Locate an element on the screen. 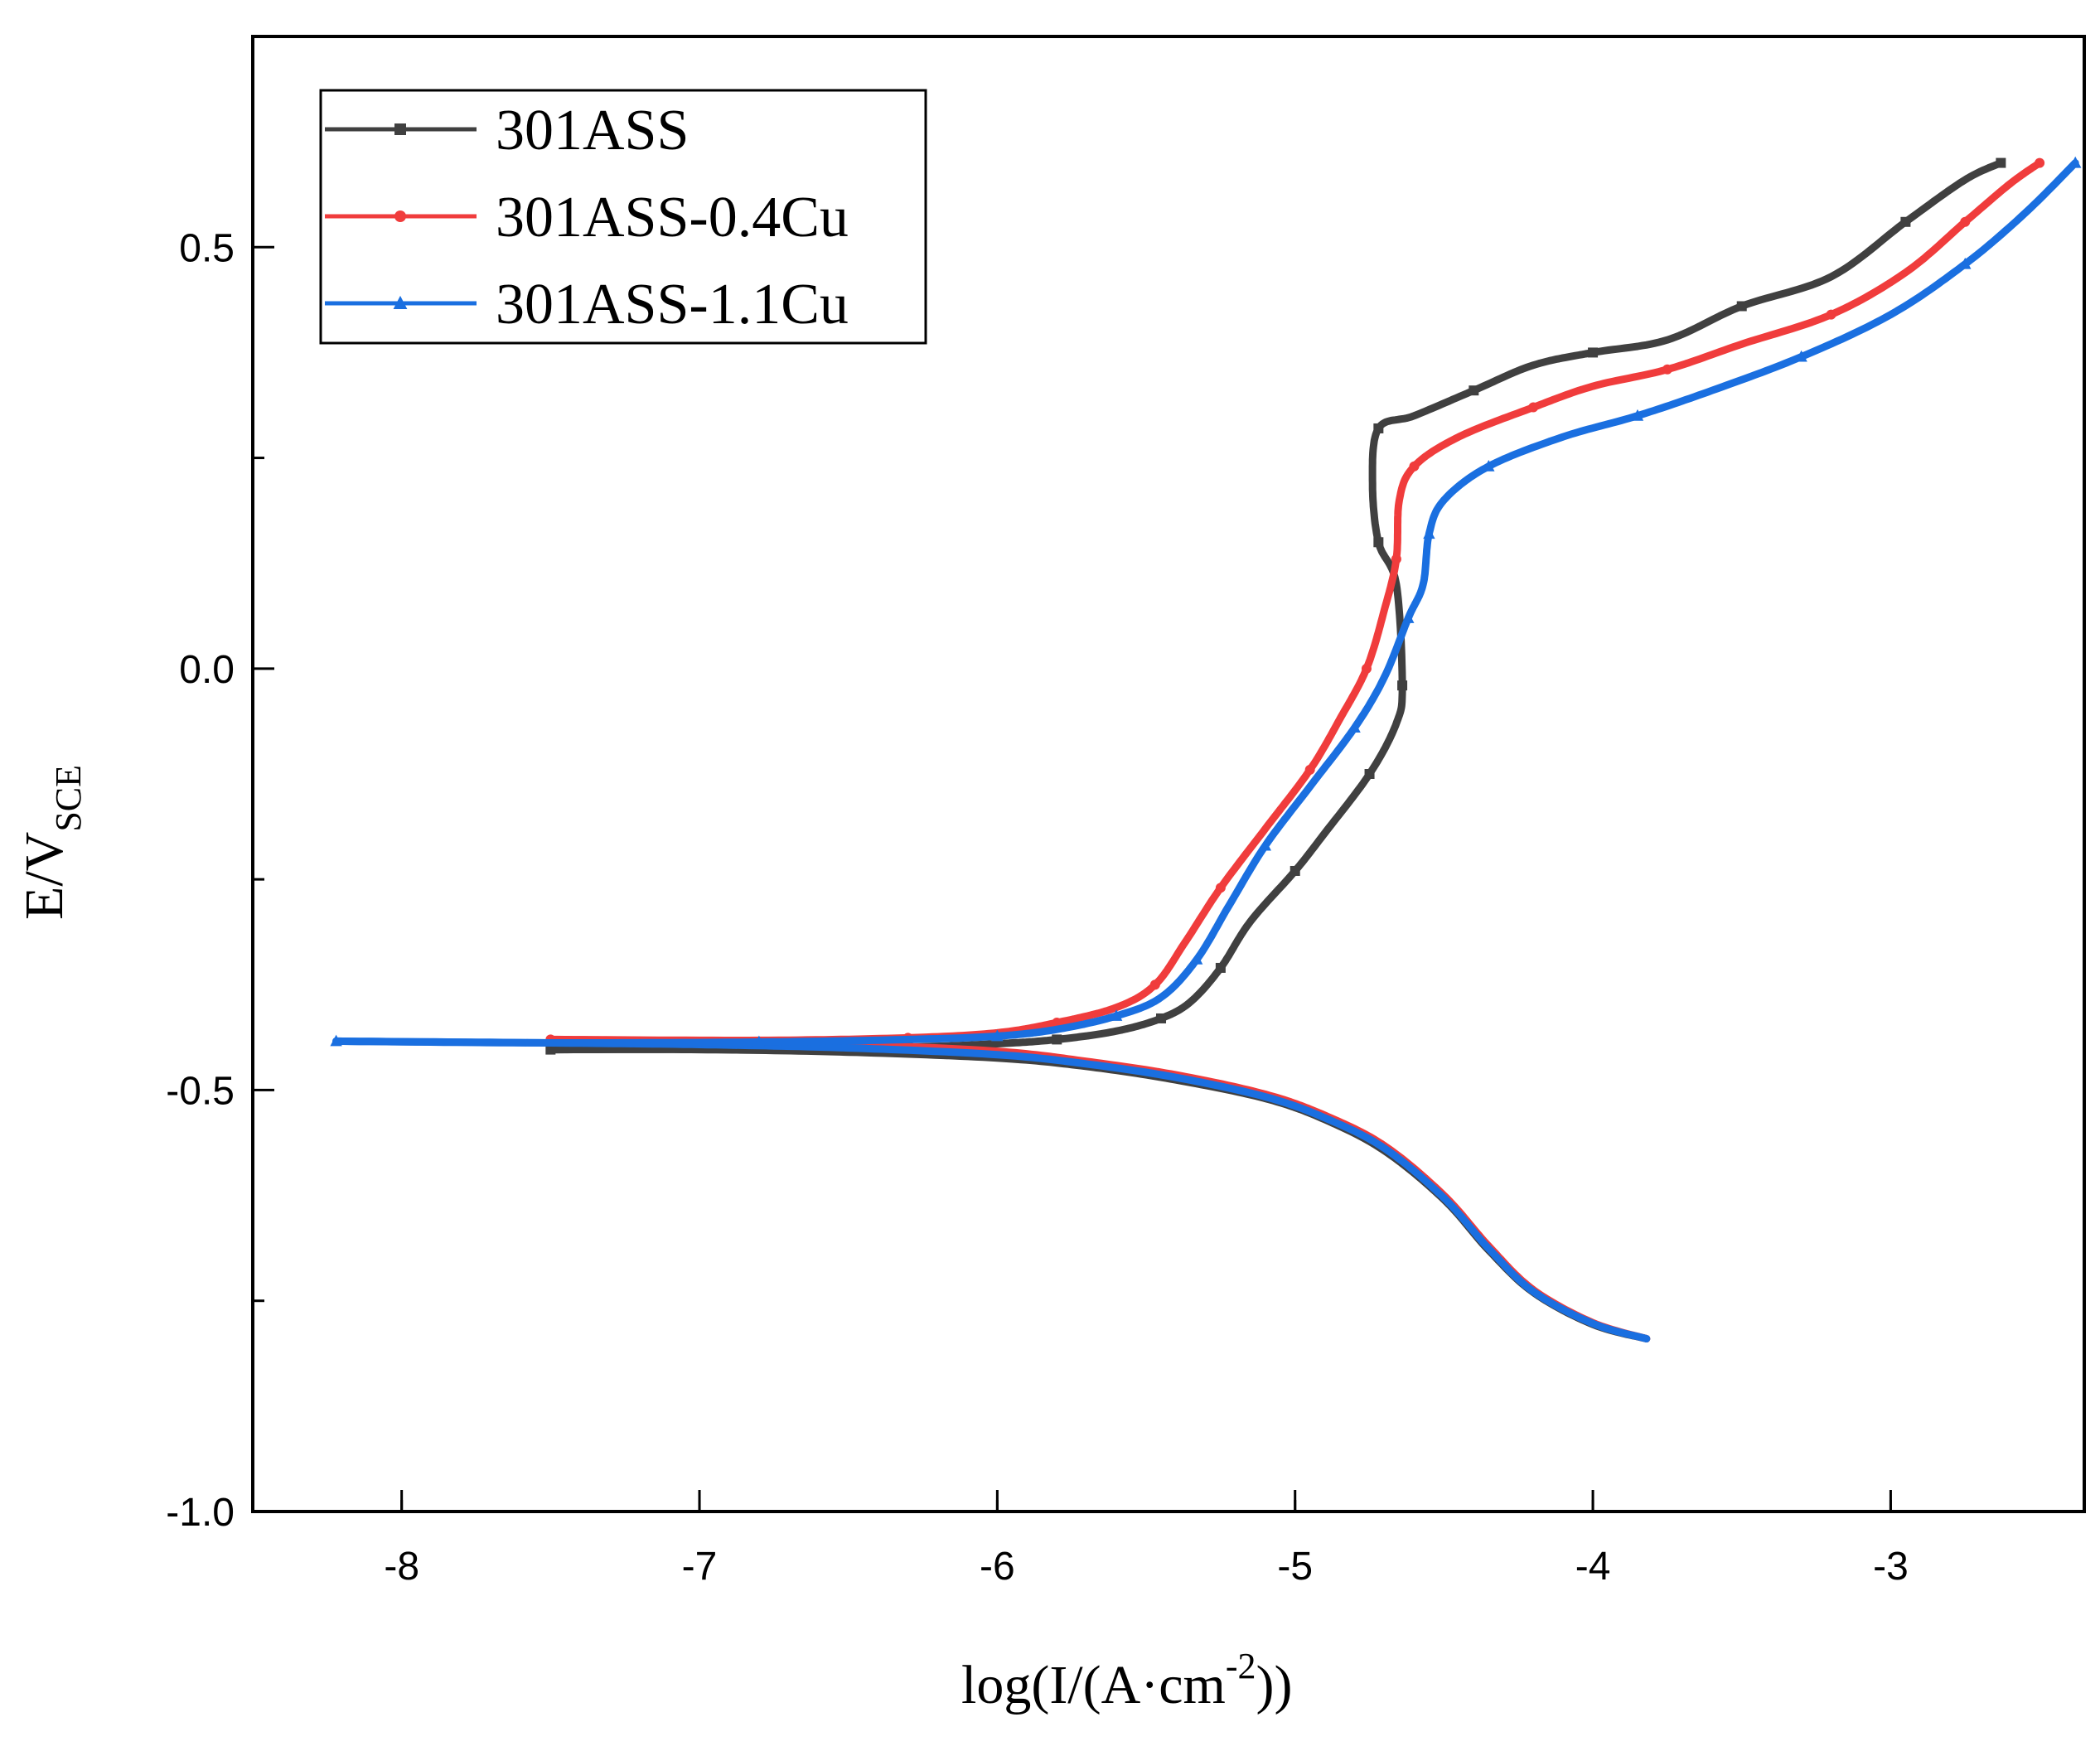 The height and width of the screenshot is (1751, 2100). y-axis-title-main: E/V is located at coordinates (45, 876).